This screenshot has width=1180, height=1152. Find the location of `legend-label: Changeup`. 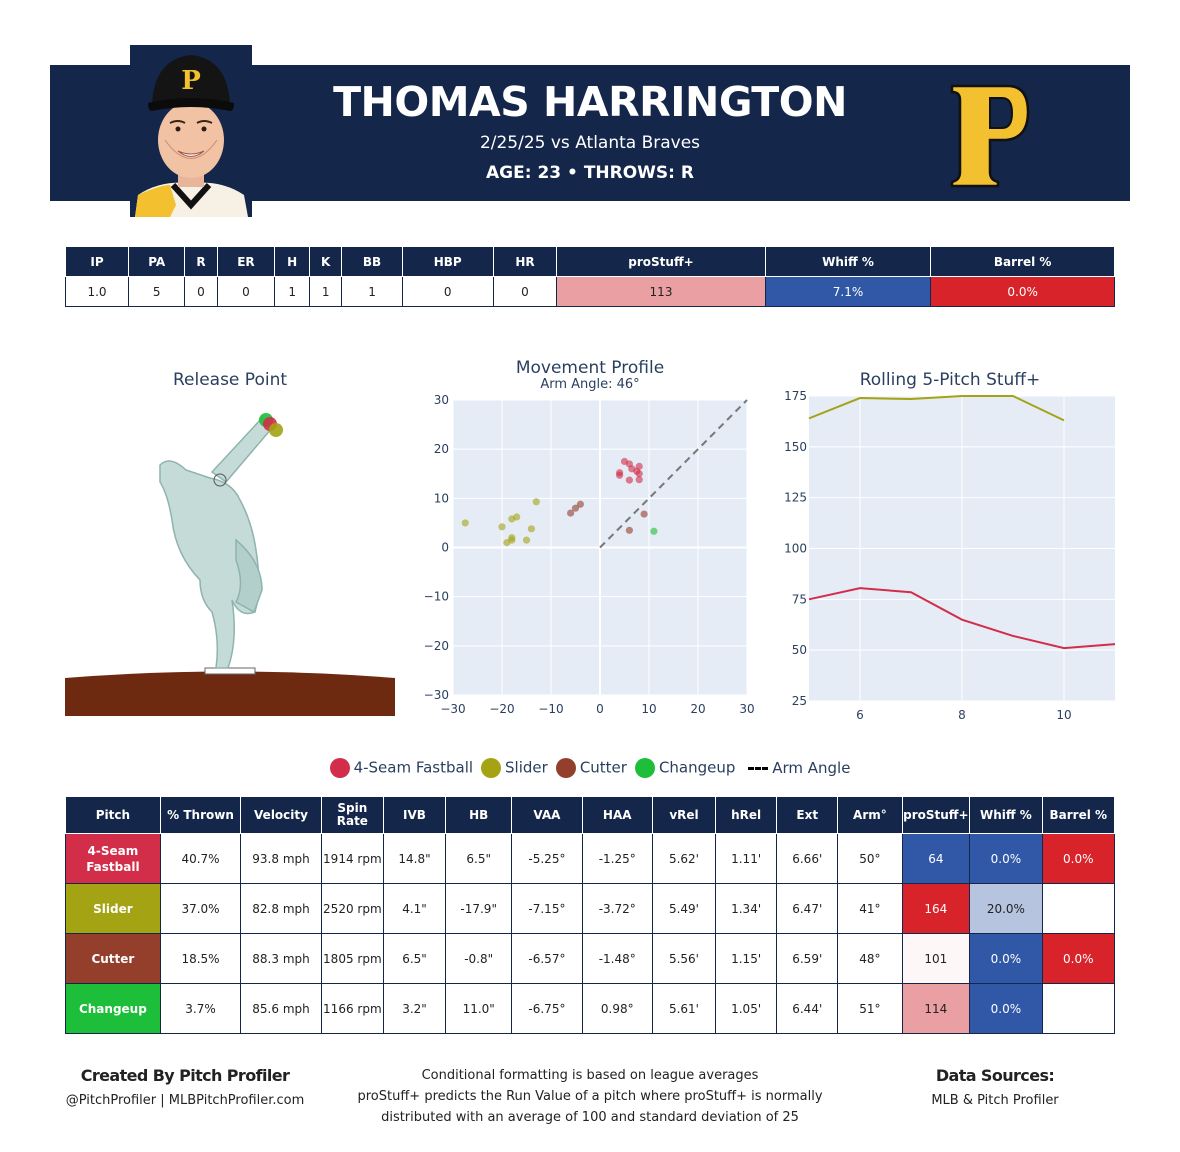

legend-label: Changeup is located at coordinates (697, 767).